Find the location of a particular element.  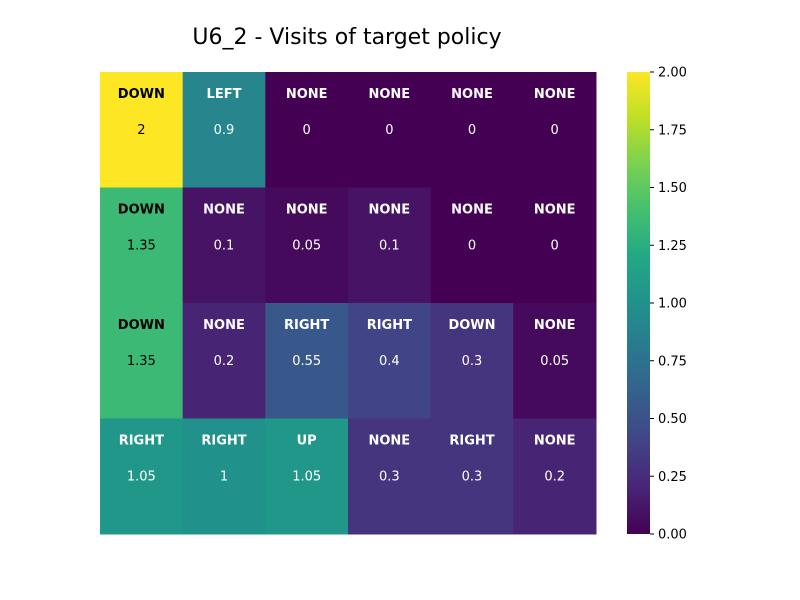

colorbar-tick-label: 1.50 is located at coordinates (672, 188).